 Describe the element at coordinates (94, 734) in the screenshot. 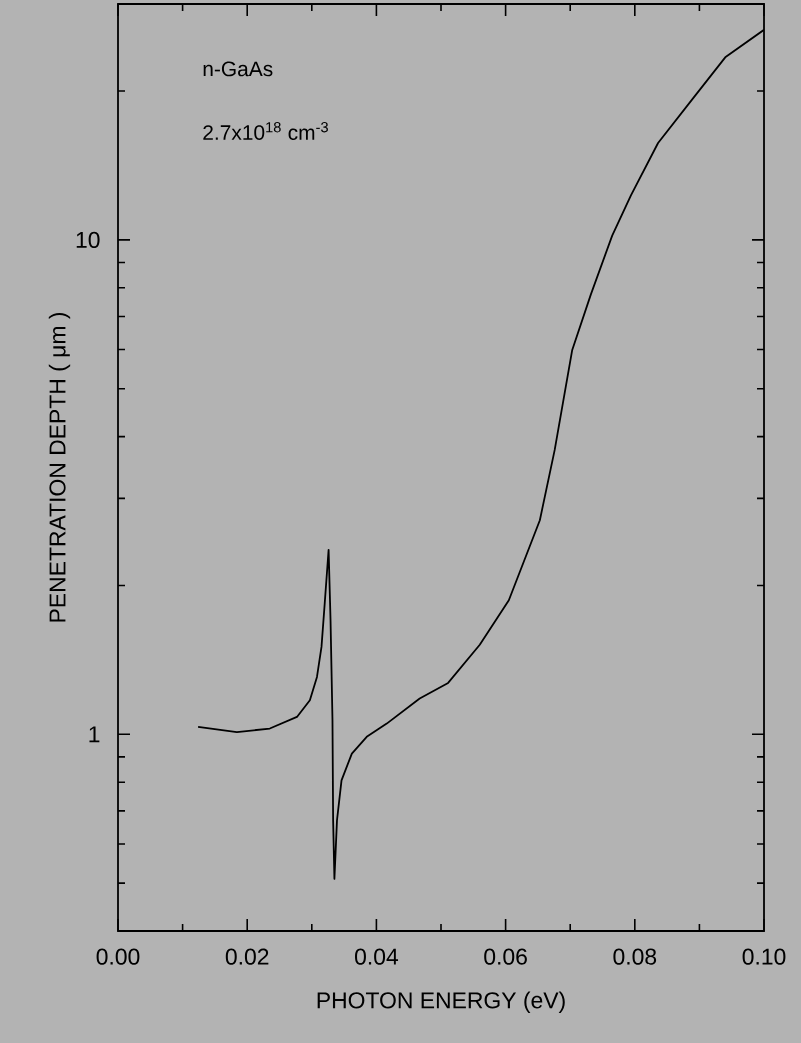

I see `y-tick-label: 1` at that location.